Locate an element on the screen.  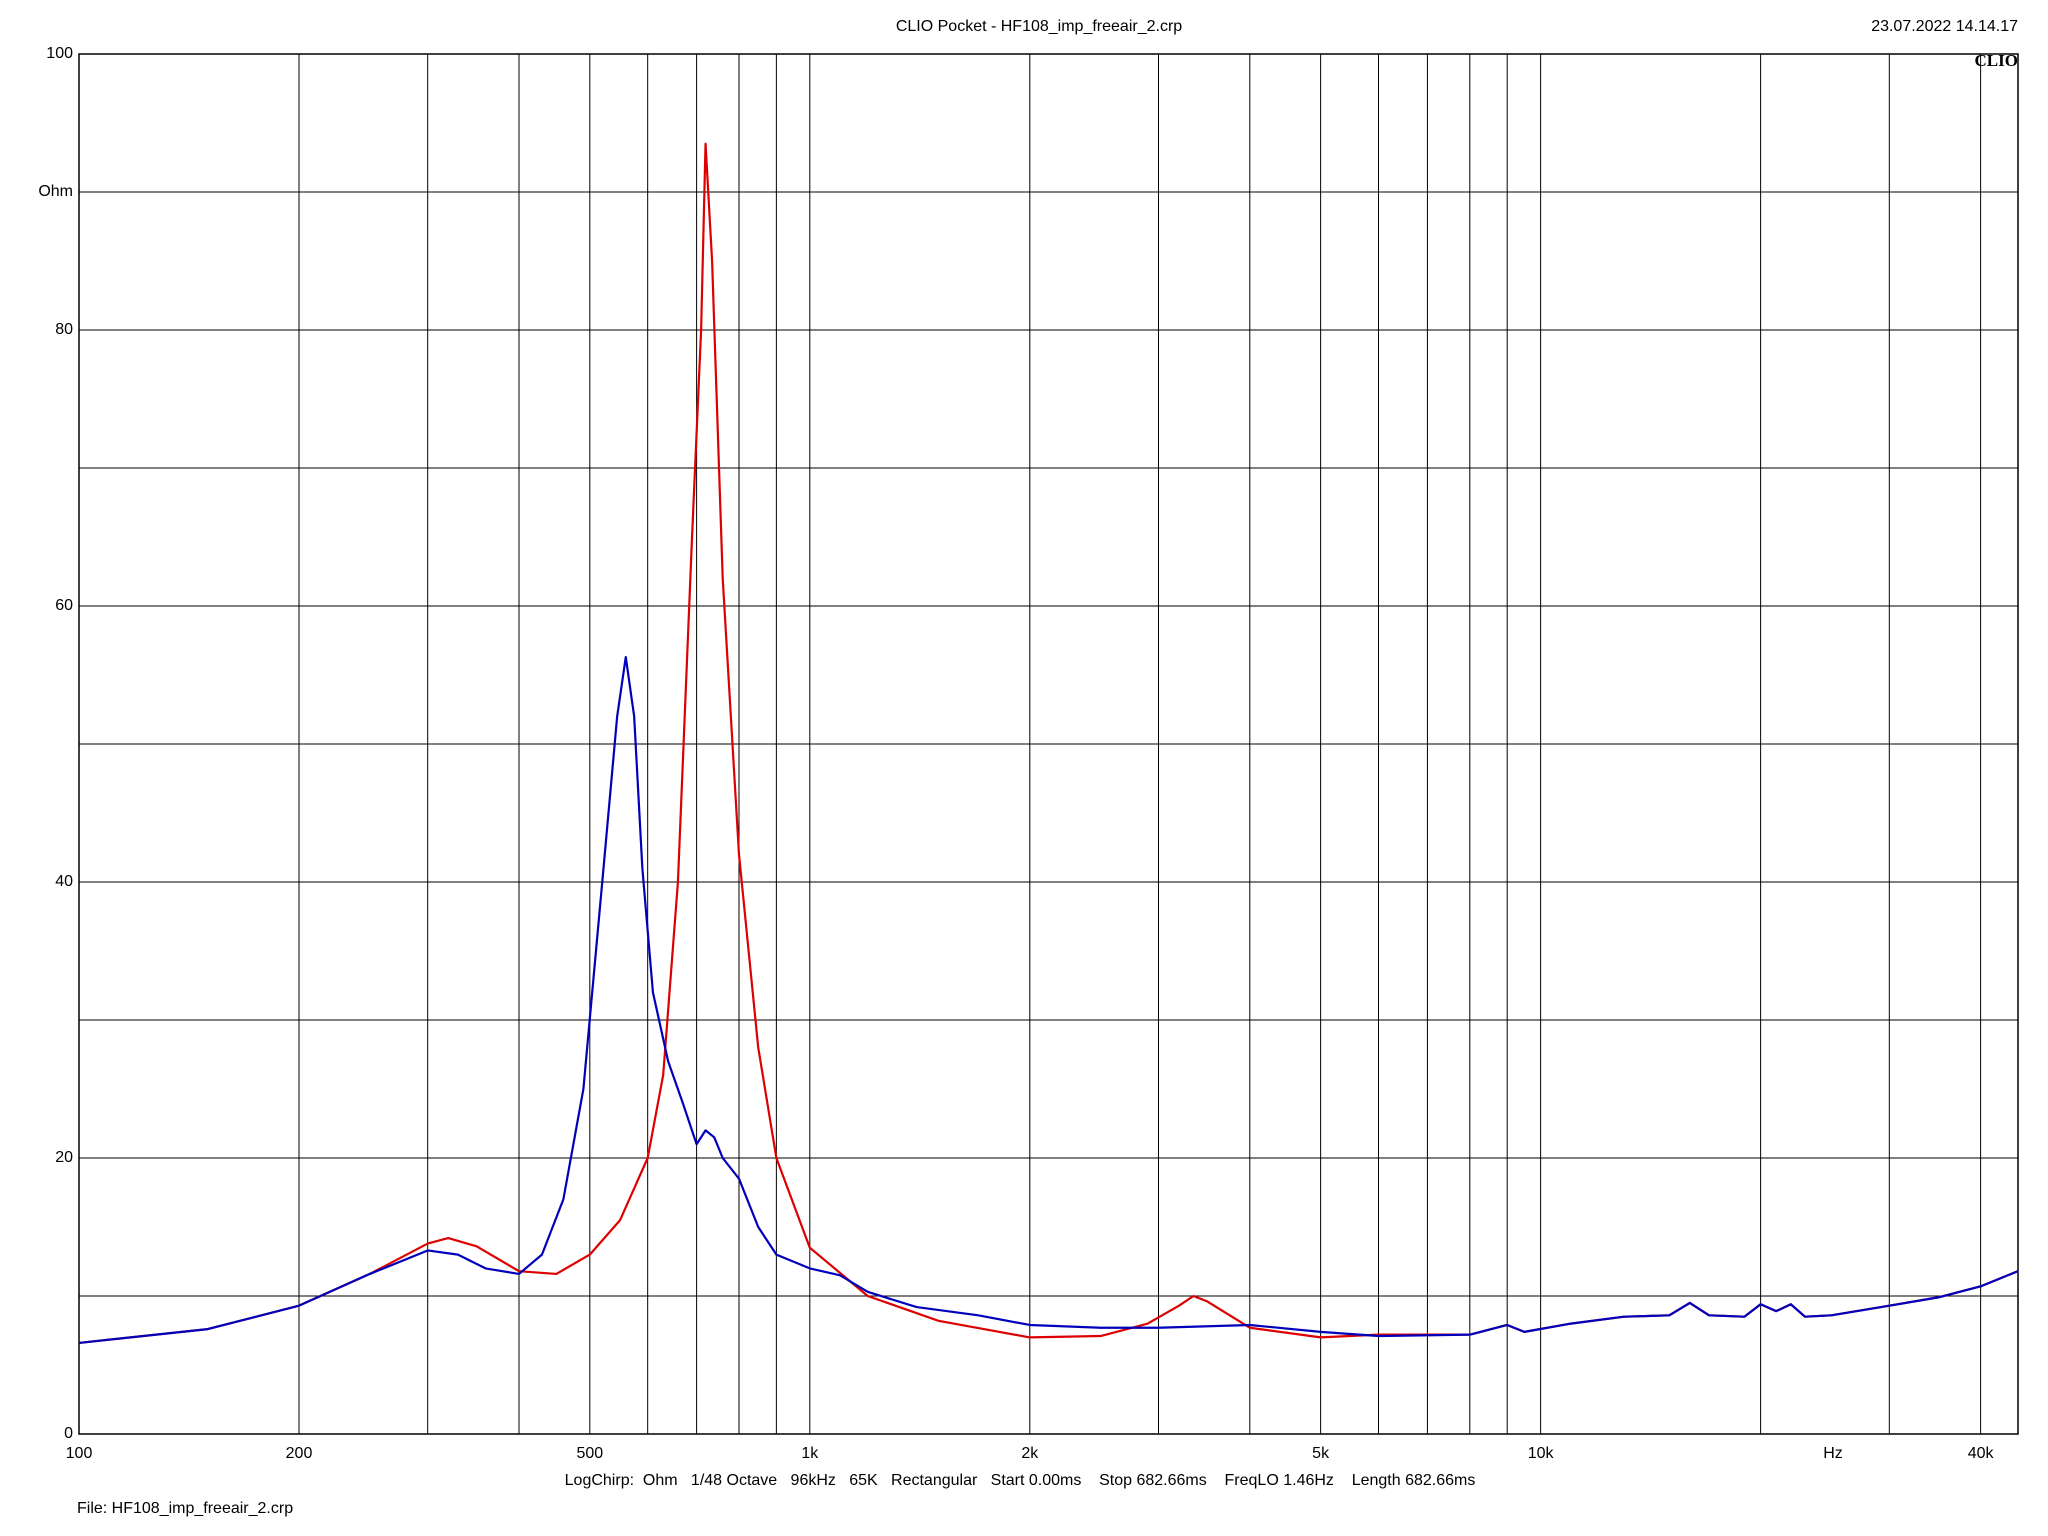
file-name: File: HF108_imp_freeair_2.crp is located at coordinates (185, 1508).